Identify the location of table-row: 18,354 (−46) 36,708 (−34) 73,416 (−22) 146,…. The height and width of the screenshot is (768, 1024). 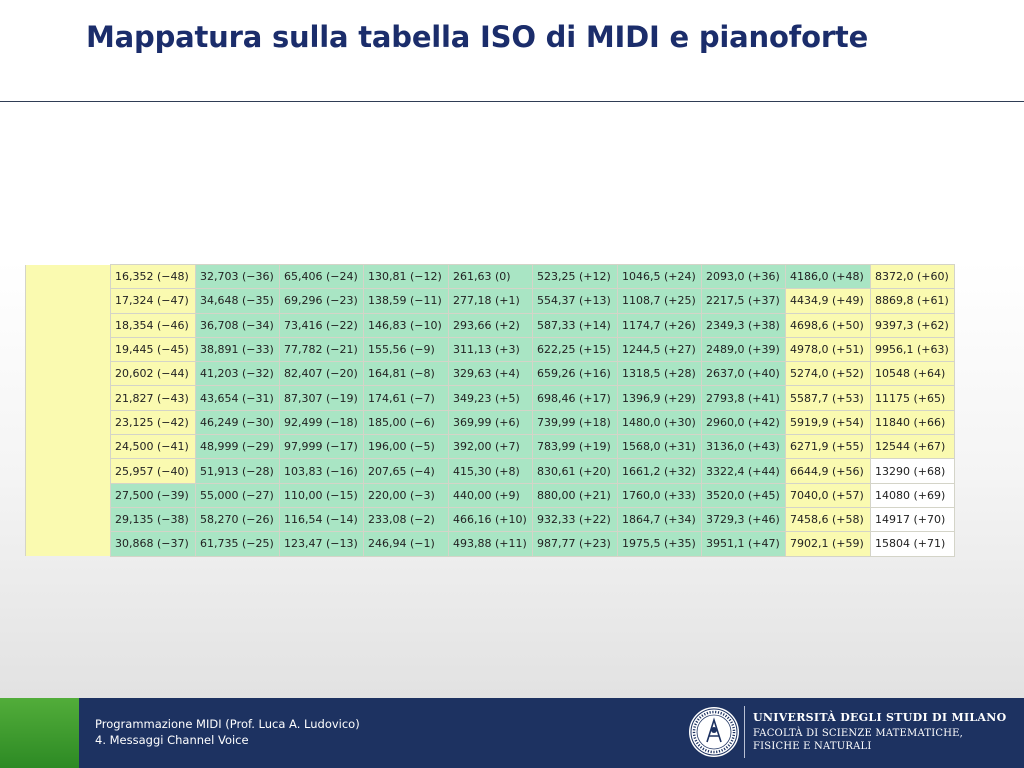
(490, 325).